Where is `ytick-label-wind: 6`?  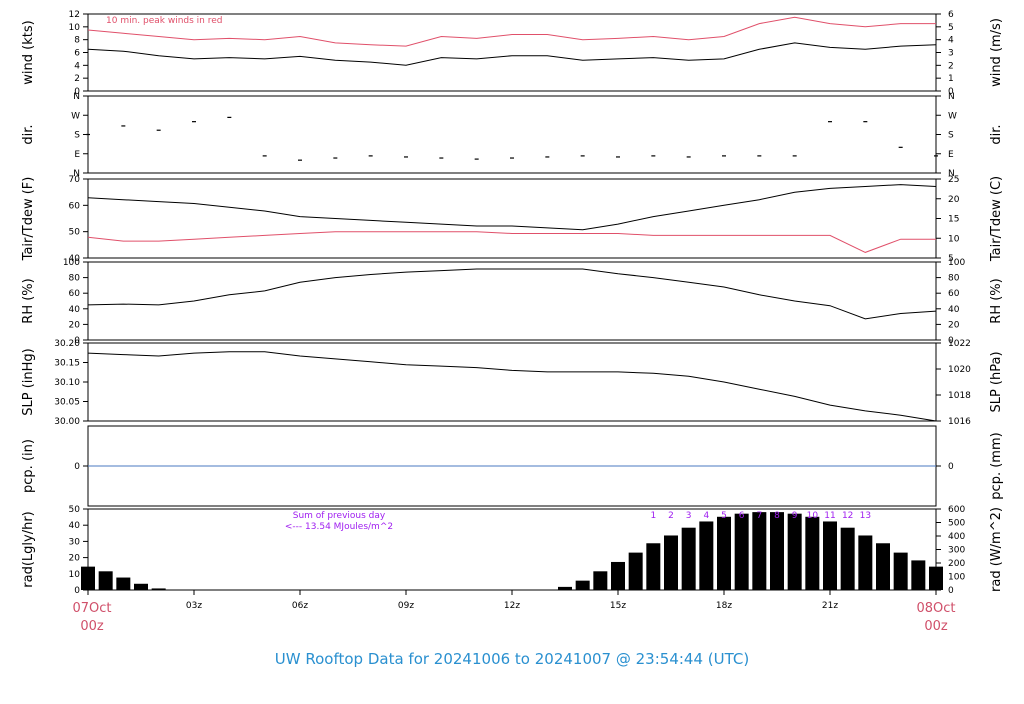 ytick-label-wind: 6 is located at coordinates (77, 54).